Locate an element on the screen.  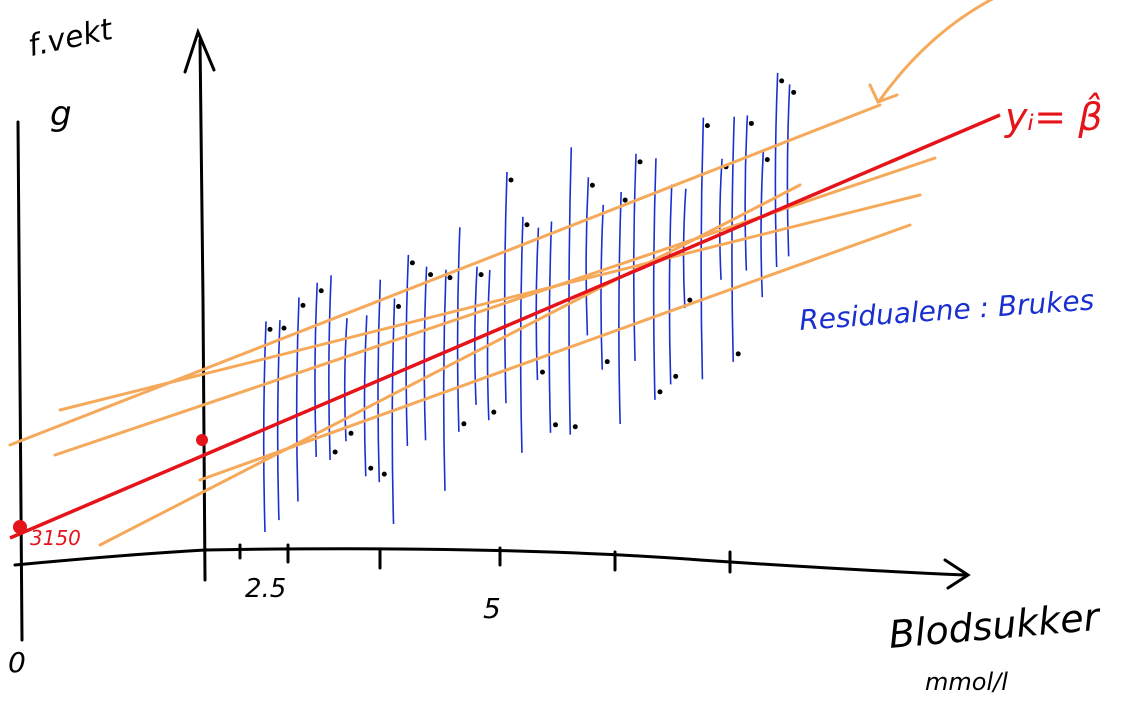
y-unit: g is located at coordinates (61, 114).